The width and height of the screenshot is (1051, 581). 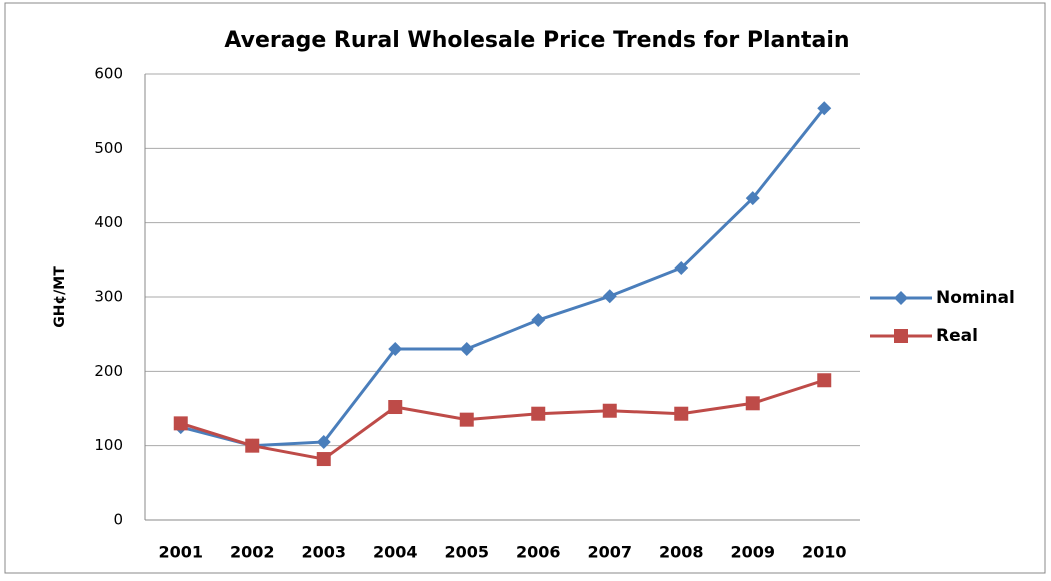 What do you see at coordinates (466, 552) in the screenshot?
I see `x-tick-label: 2005` at bounding box center [466, 552].